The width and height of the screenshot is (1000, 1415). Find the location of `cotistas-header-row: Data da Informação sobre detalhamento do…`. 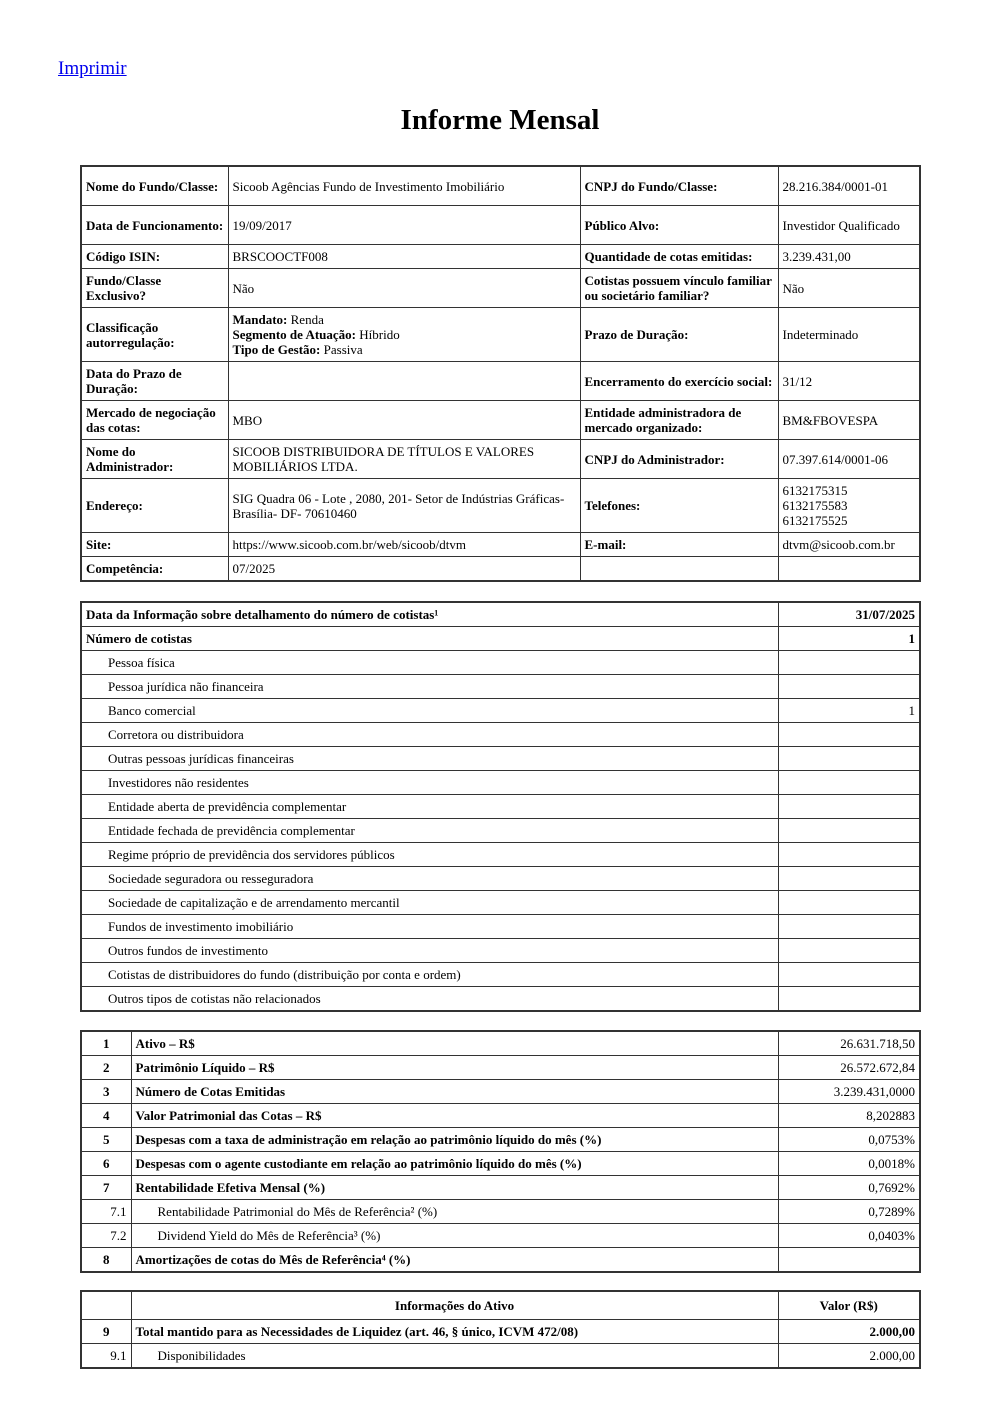

cotistas-header-row: Data da Informação sobre detalhamento do… is located at coordinates (500, 614).